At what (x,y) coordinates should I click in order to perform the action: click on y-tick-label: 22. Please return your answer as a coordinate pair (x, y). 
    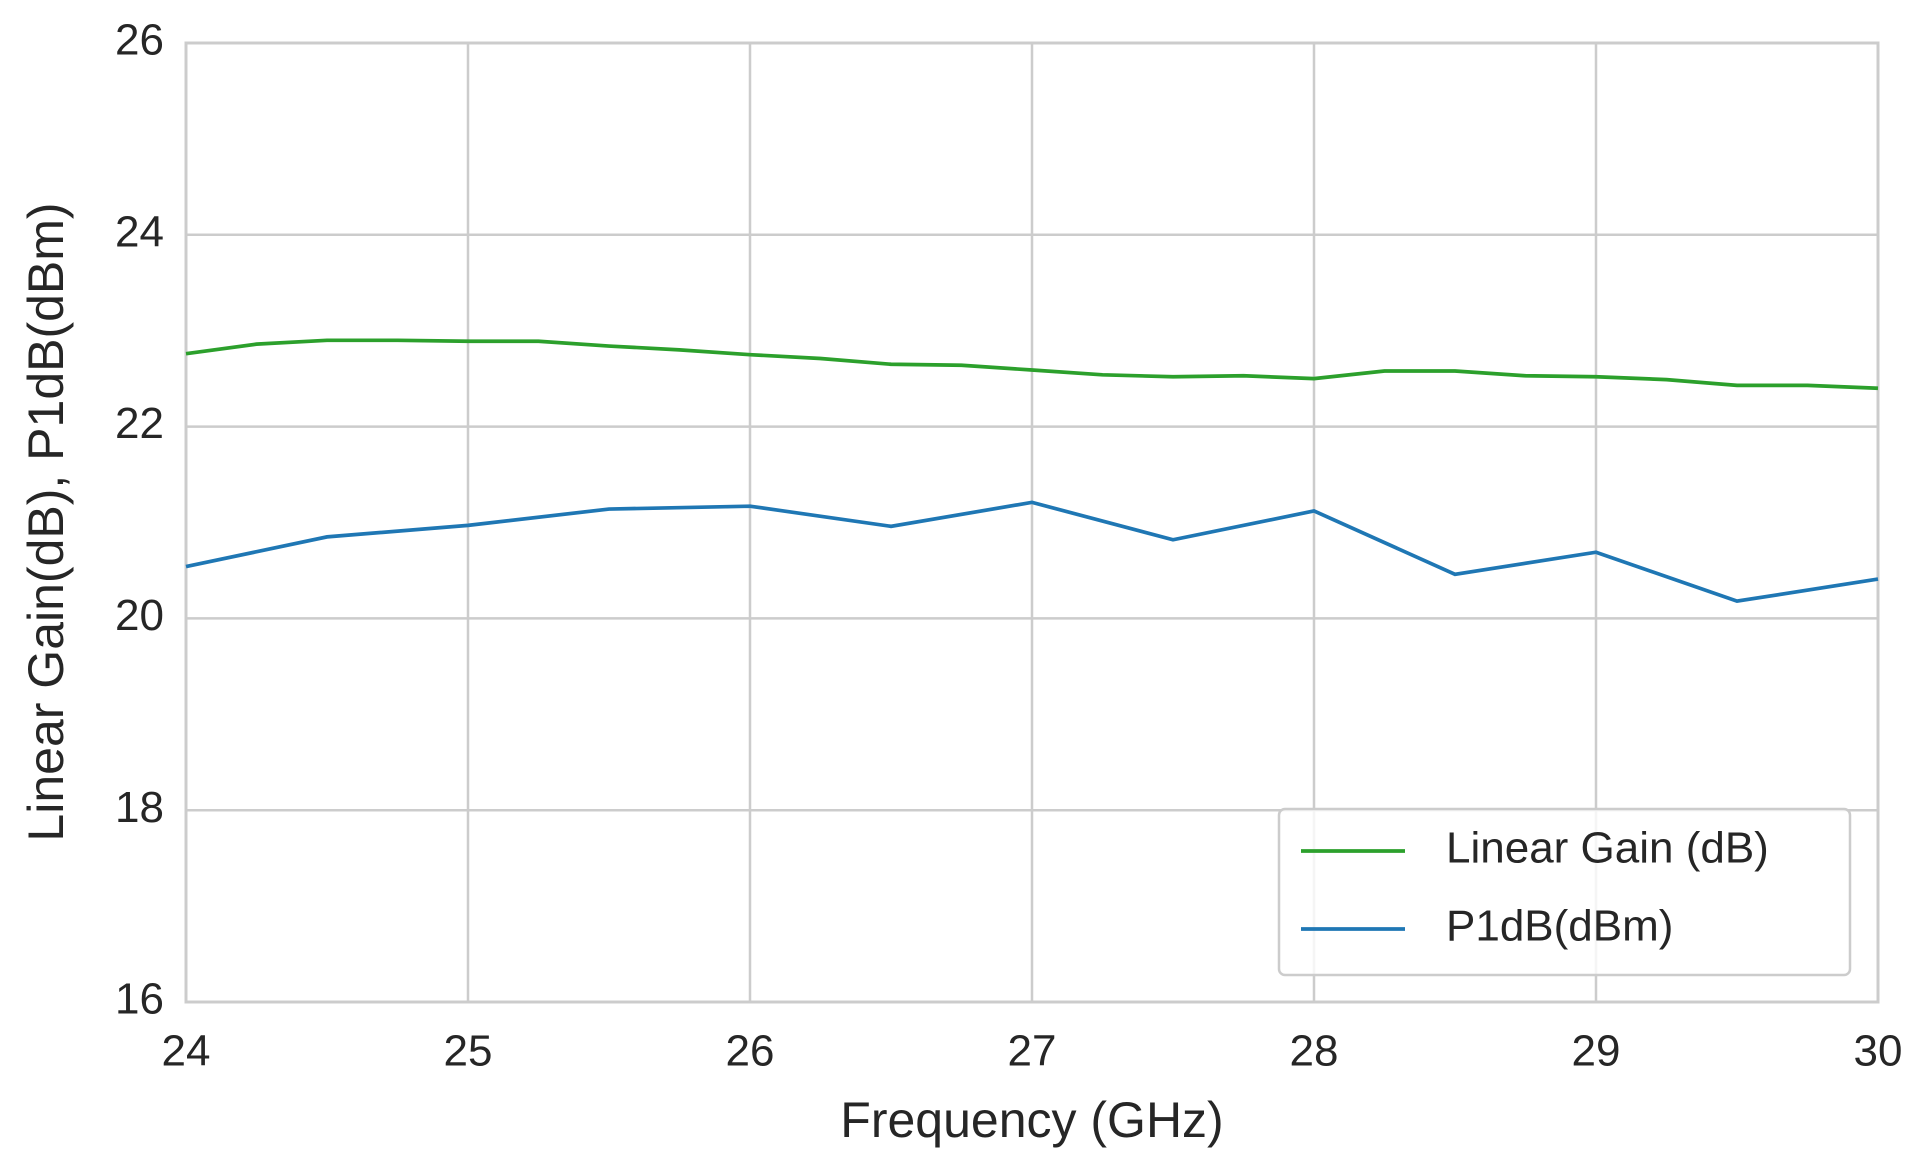
    Looking at the image, I should click on (139, 423).